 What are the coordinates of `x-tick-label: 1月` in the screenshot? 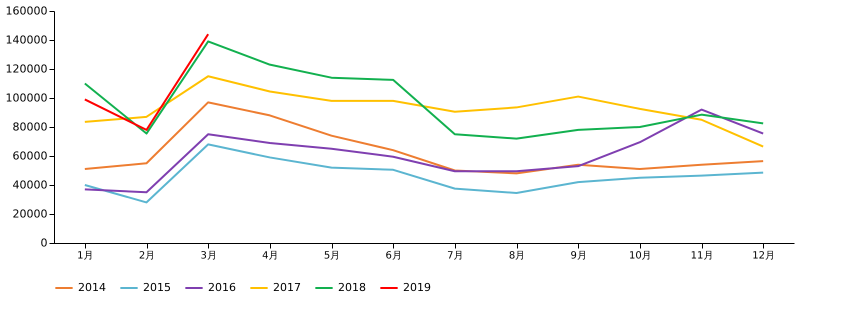 It's located at (85, 256).